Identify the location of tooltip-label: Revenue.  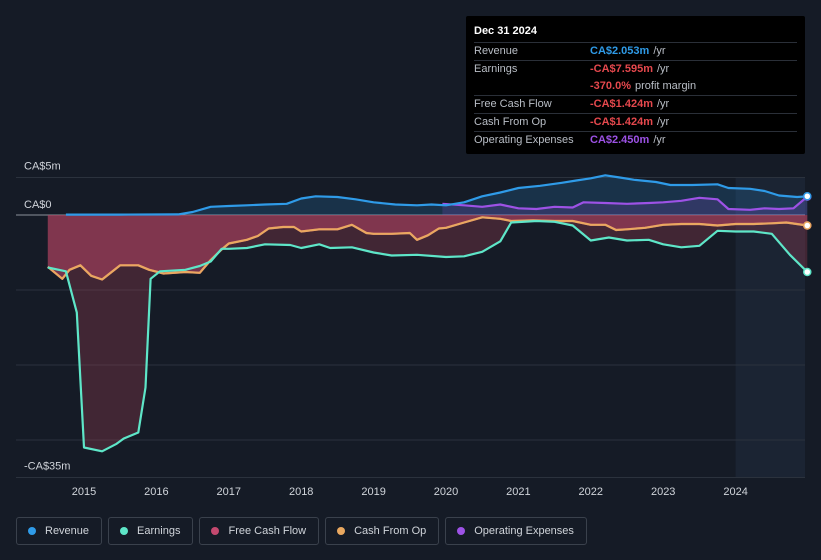
(496, 51).